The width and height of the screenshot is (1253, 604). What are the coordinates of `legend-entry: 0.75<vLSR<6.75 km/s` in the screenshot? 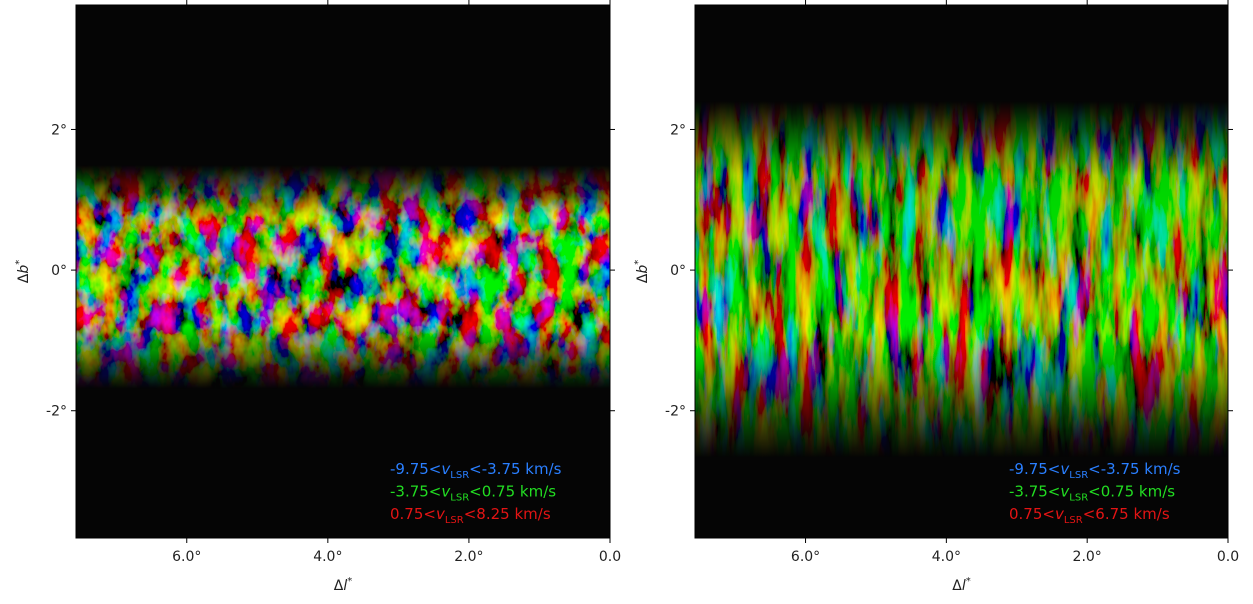 It's located at (1089, 515).